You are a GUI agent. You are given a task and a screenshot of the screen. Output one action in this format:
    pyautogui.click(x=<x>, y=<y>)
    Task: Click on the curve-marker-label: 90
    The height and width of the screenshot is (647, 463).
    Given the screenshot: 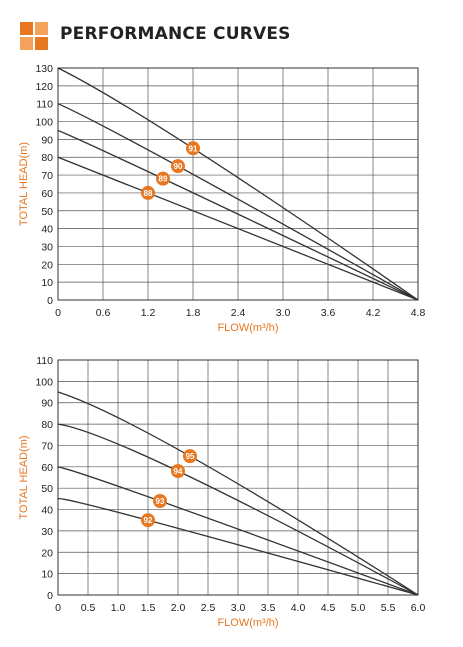 What is the action you would take?
    pyautogui.click(x=178, y=166)
    